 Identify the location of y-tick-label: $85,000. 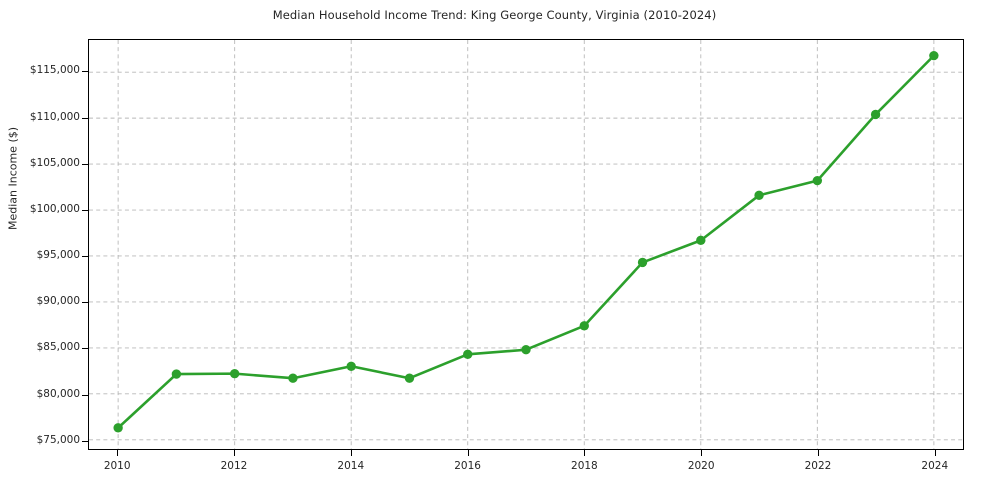
(58, 347).